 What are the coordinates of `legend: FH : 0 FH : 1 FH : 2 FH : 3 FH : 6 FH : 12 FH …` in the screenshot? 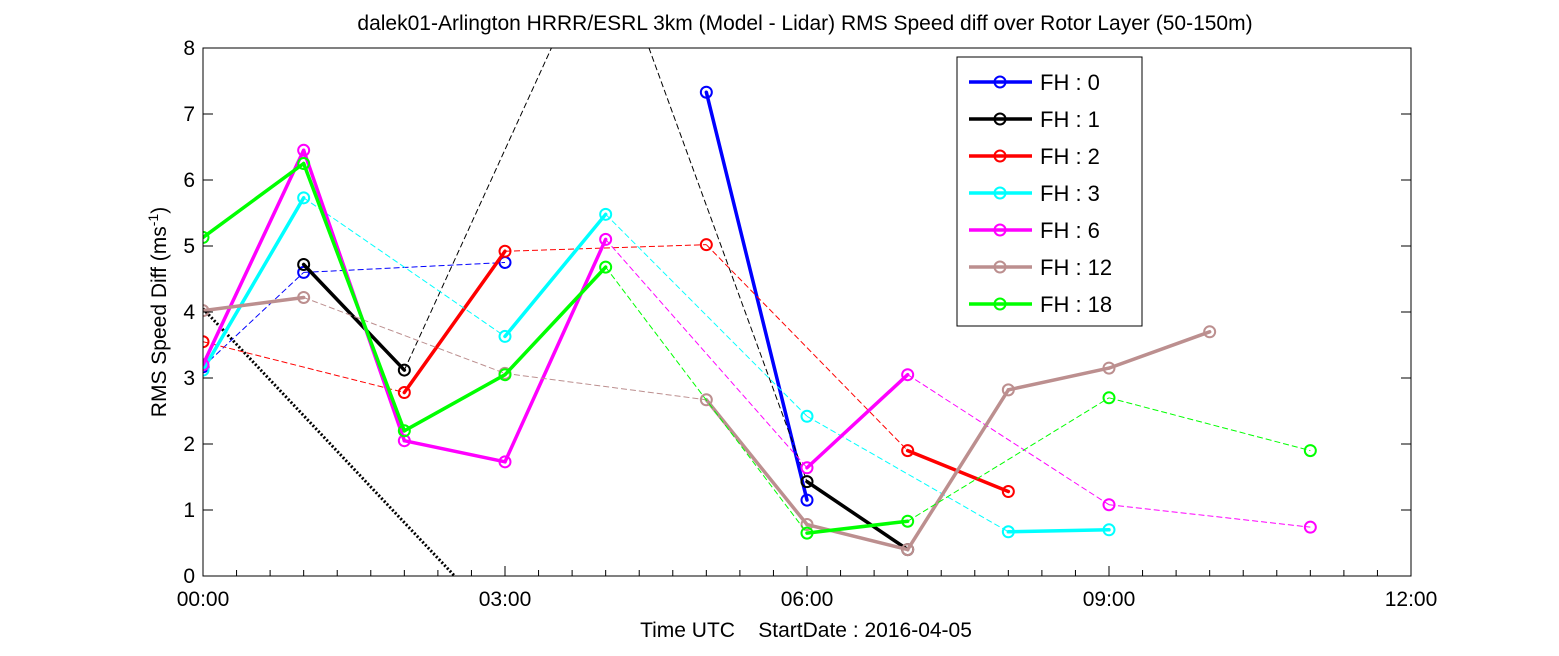 It's located at (1049, 191).